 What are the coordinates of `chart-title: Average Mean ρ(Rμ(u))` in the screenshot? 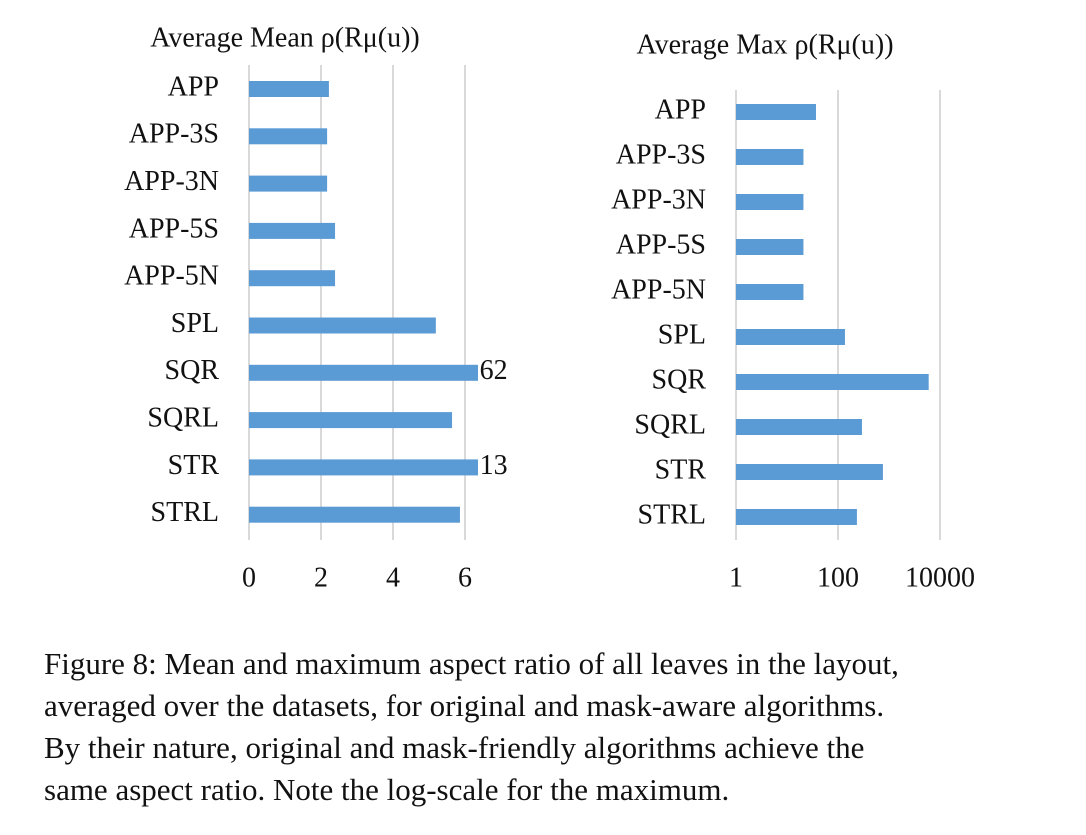 It's located at (284, 37).